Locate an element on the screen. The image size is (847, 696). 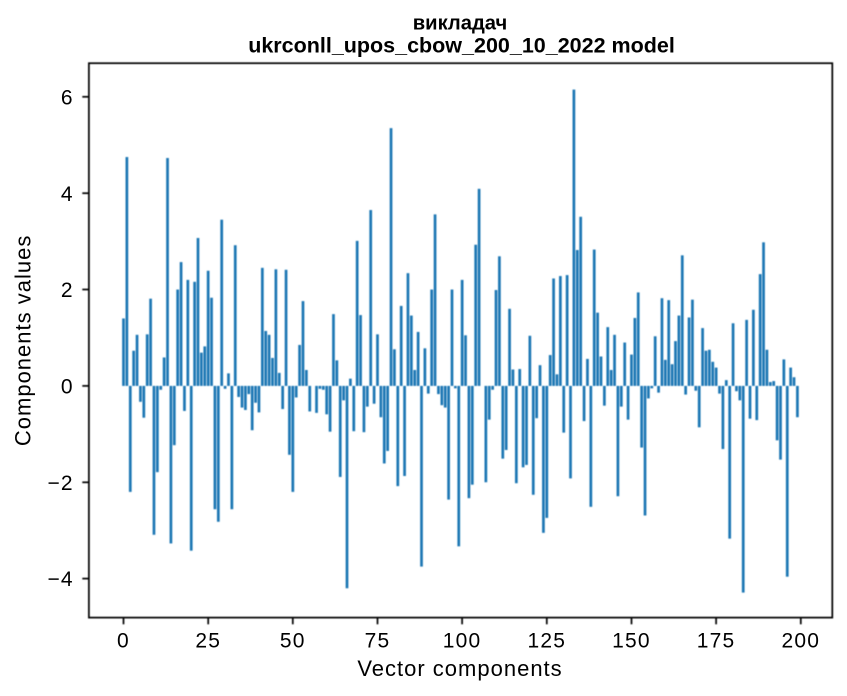
svg-text: 125 is located at coordinates (546, 641).